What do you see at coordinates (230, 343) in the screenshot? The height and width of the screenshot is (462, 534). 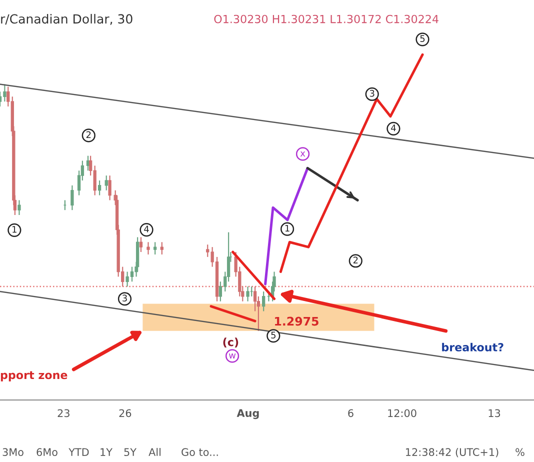 I see `text: (c)` at bounding box center [230, 343].